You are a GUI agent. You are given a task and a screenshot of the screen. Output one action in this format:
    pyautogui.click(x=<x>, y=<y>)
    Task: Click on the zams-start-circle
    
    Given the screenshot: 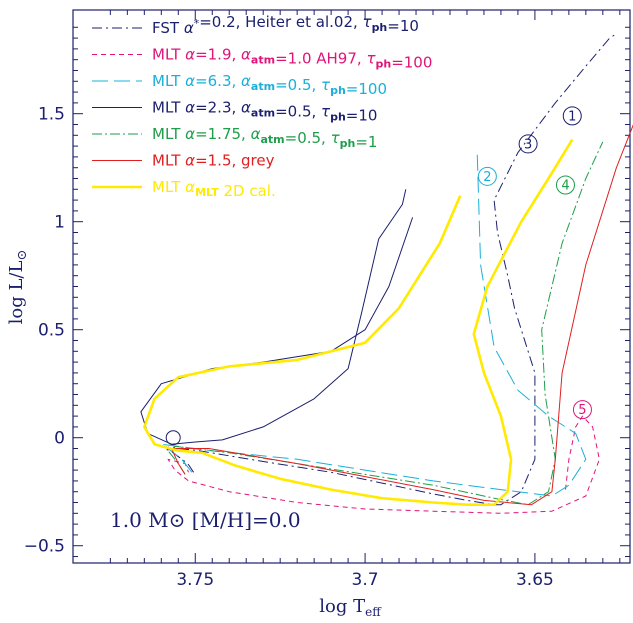 What is the action you would take?
    pyautogui.click(x=173, y=438)
    